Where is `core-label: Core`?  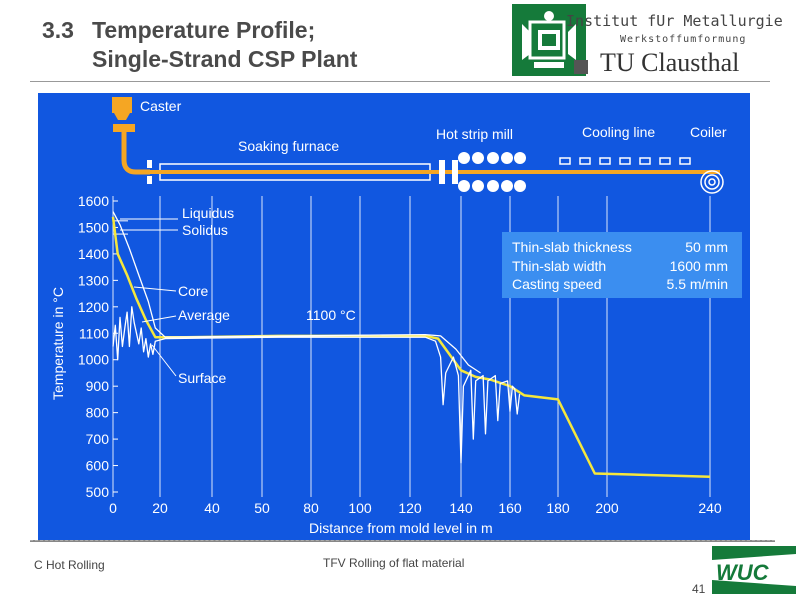 core-label: Core is located at coordinates (193, 291).